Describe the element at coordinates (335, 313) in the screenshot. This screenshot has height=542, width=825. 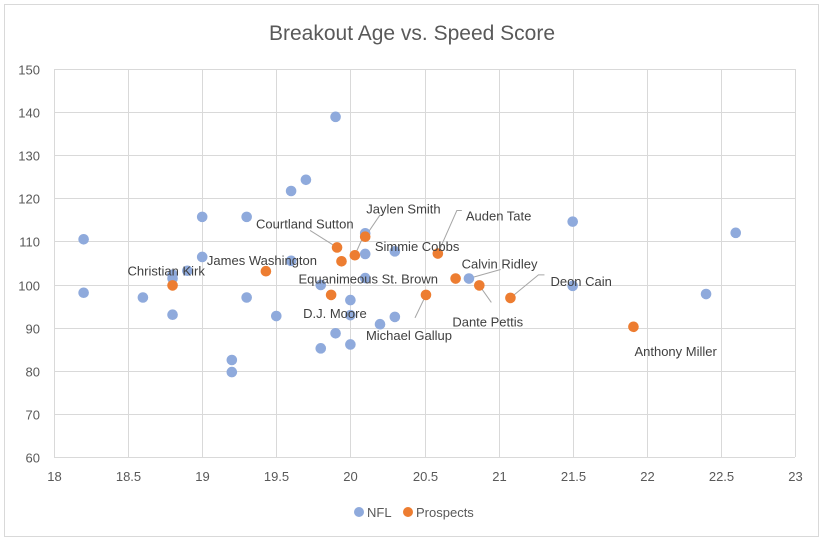
I see `data-label: D.J. Moore` at that location.